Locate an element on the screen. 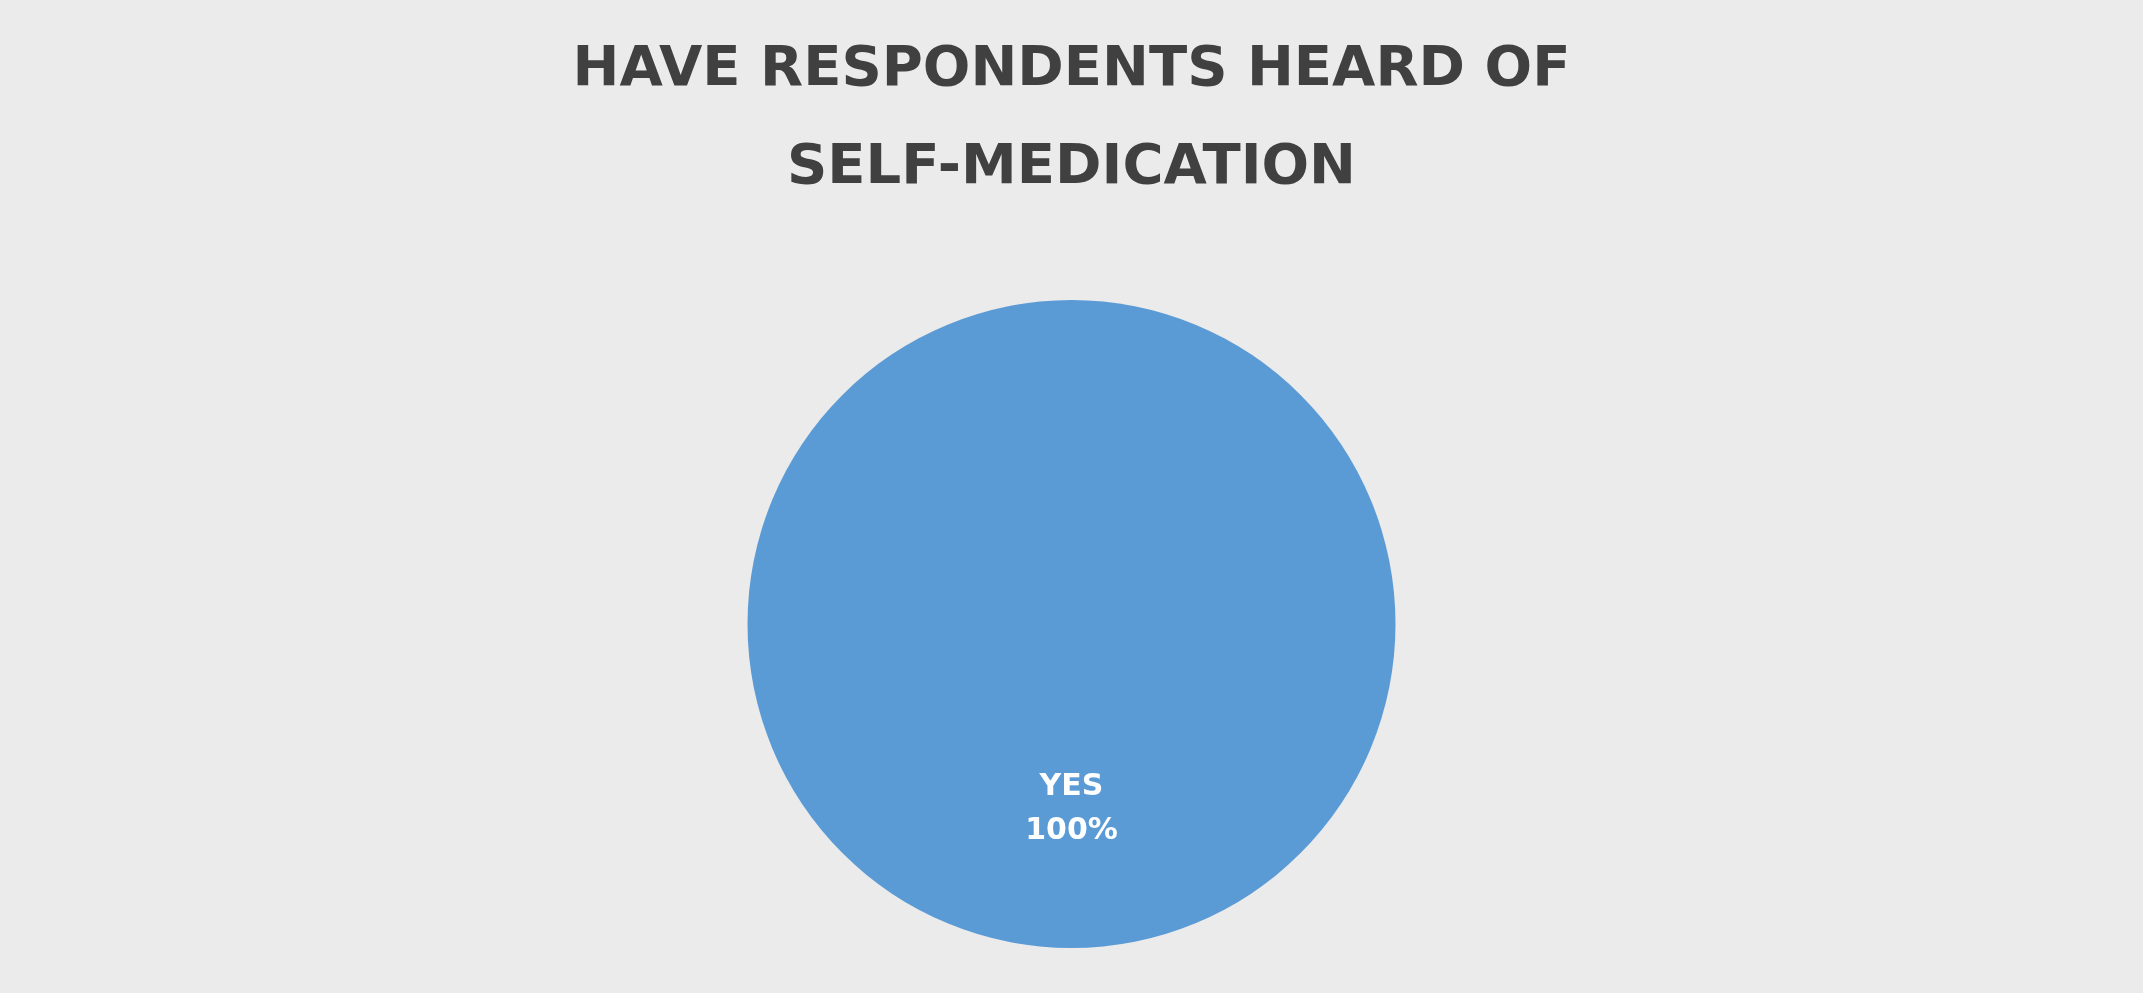 The height and width of the screenshot is (993, 2143). slice-label: YES is located at coordinates (1071, 784).